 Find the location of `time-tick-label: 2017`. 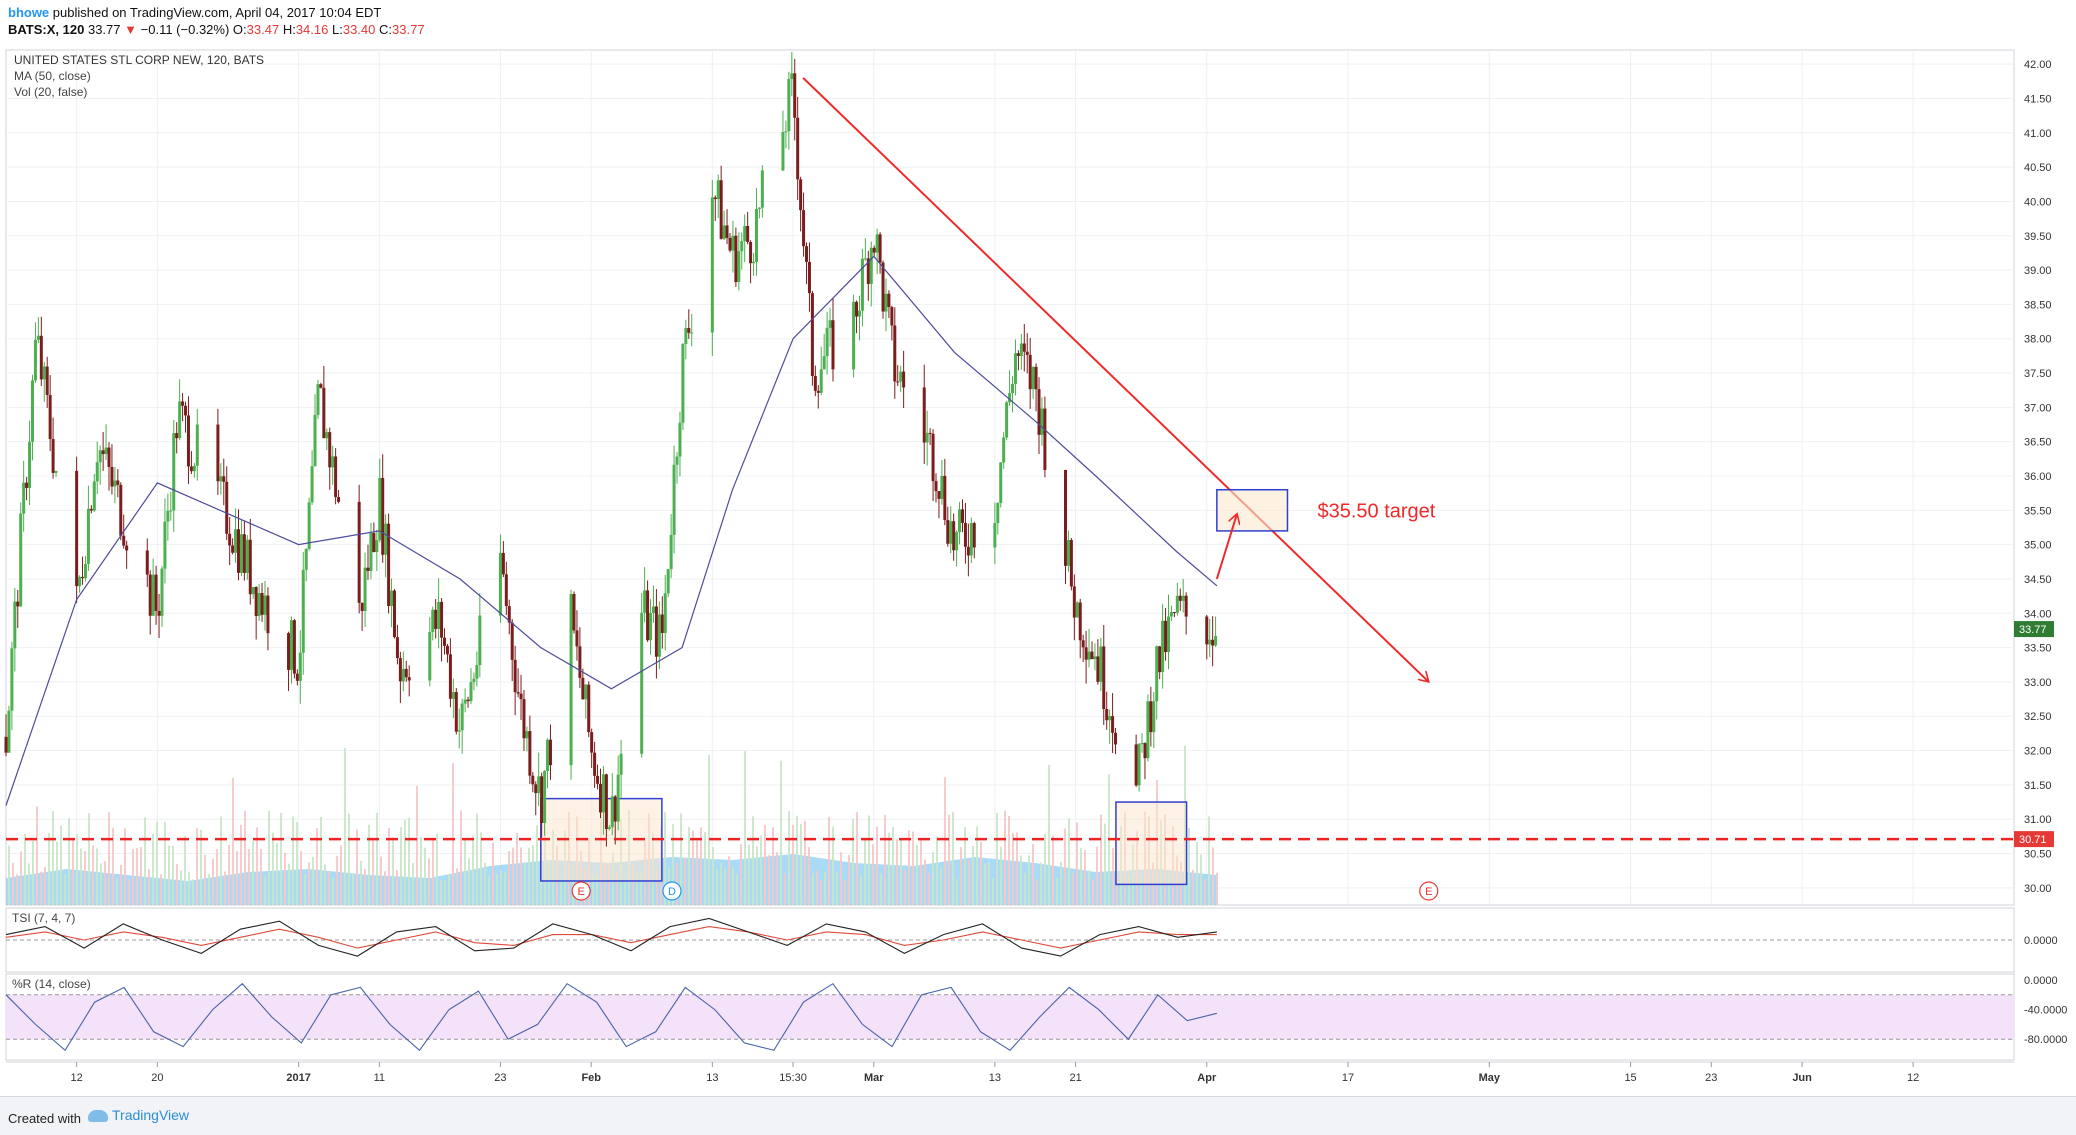

time-tick-label: 2017 is located at coordinates (298, 1078).